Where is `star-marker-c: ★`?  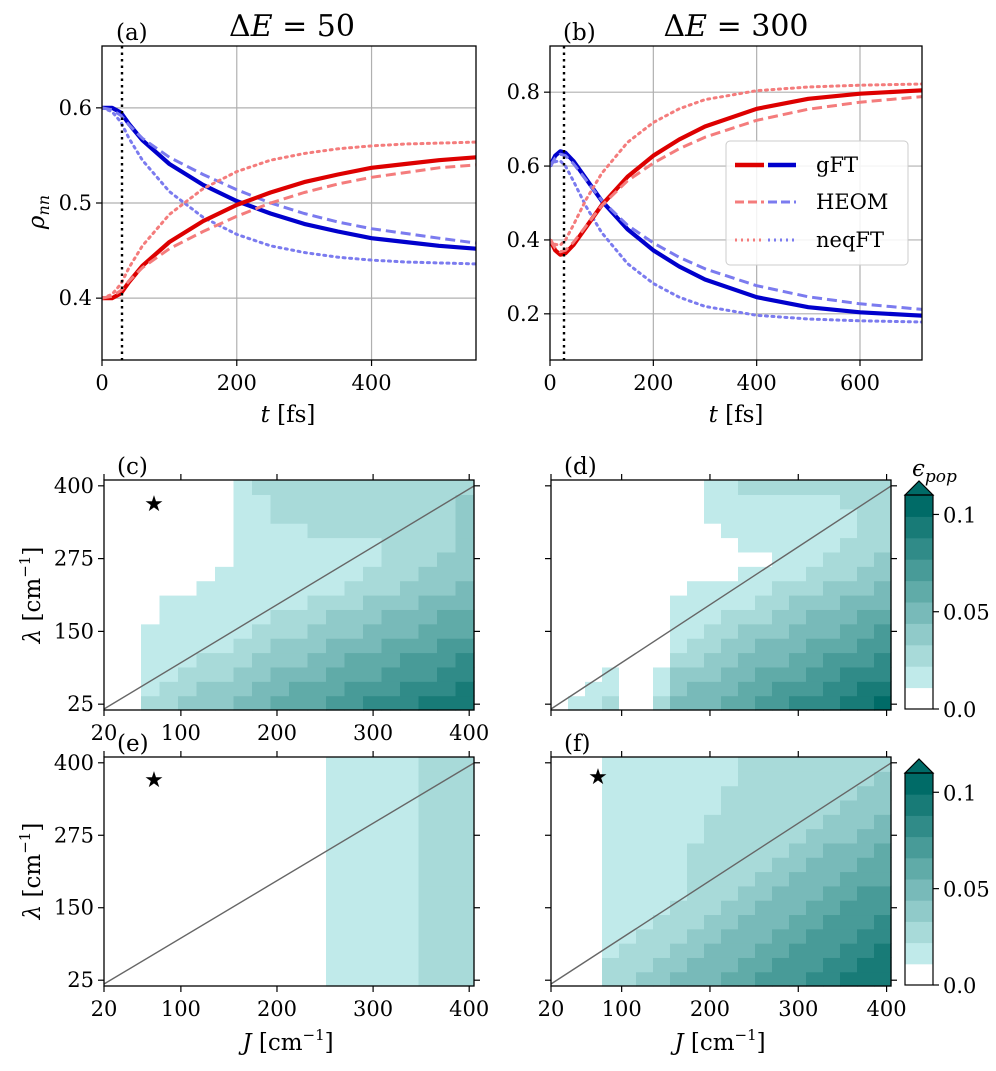
star-marker-c: ★ is located at coordinates (154, 504).